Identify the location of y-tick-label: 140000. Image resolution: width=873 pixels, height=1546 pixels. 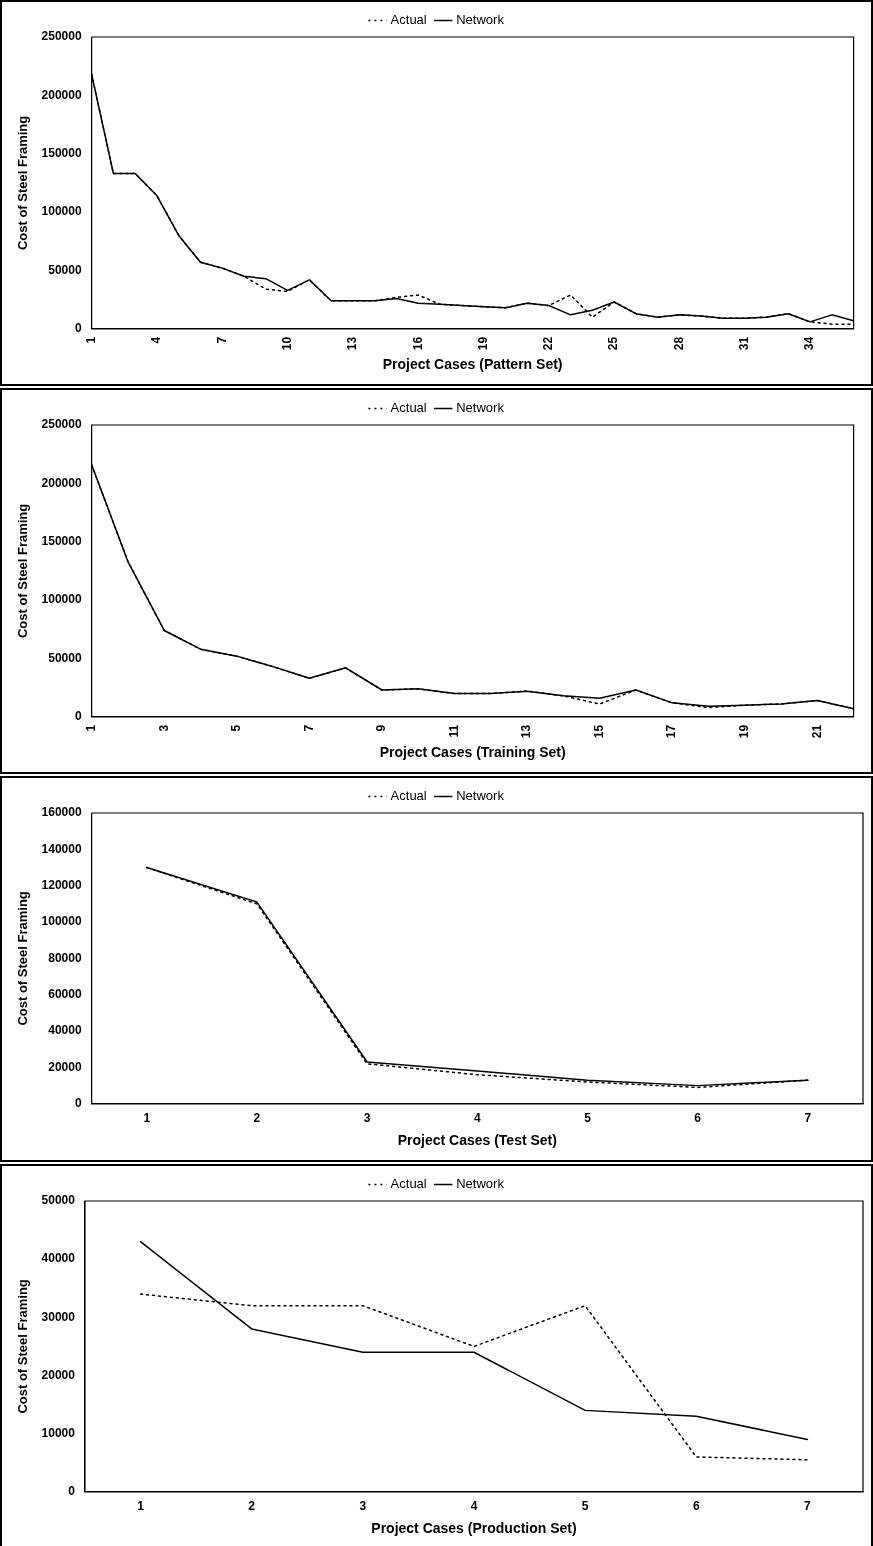
(61, 848).